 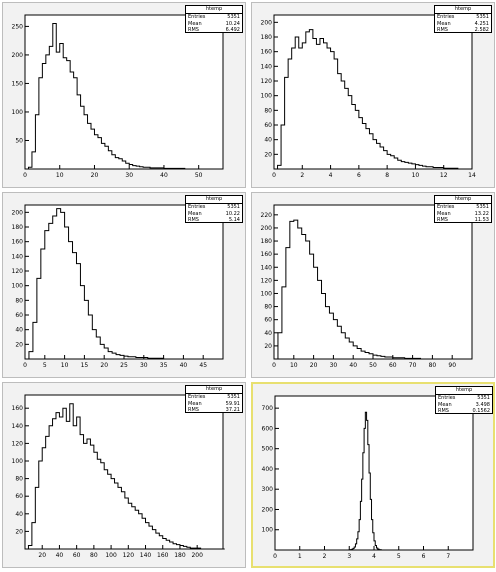 I want to click on x-tick-label: 25, so click(x=124, y=365).